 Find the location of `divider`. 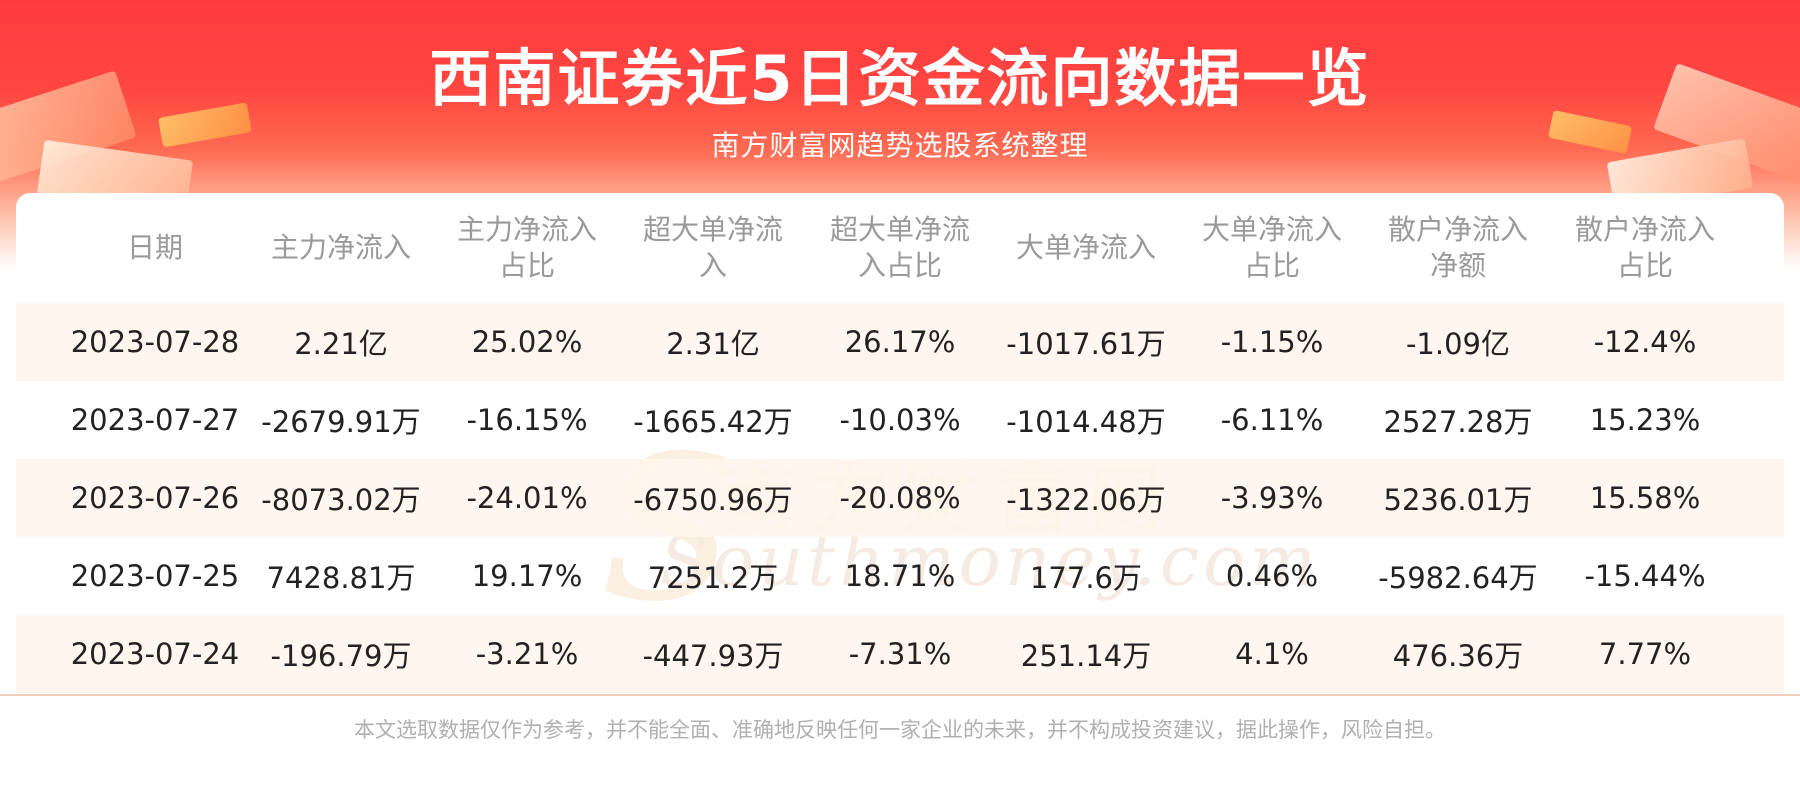

divider is located at coordinates (900, 695).